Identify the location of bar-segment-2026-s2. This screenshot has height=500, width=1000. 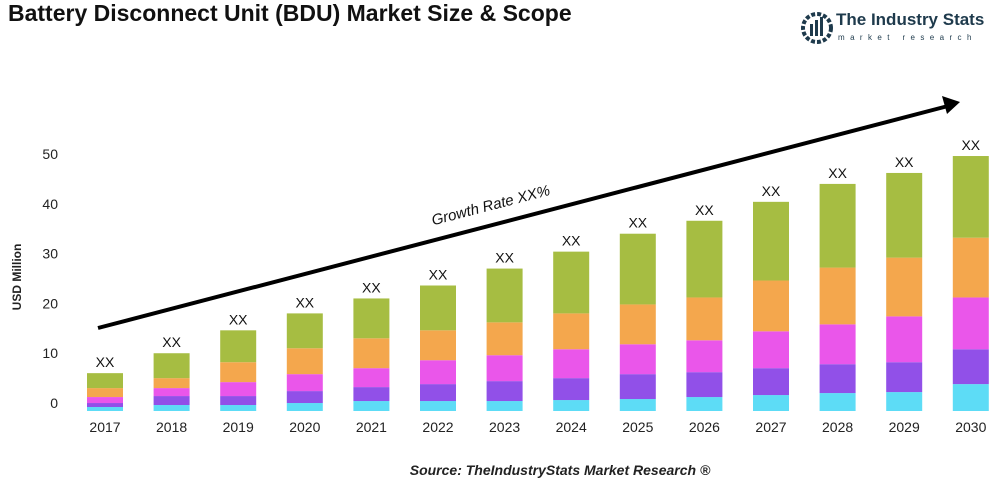
(704, 385).